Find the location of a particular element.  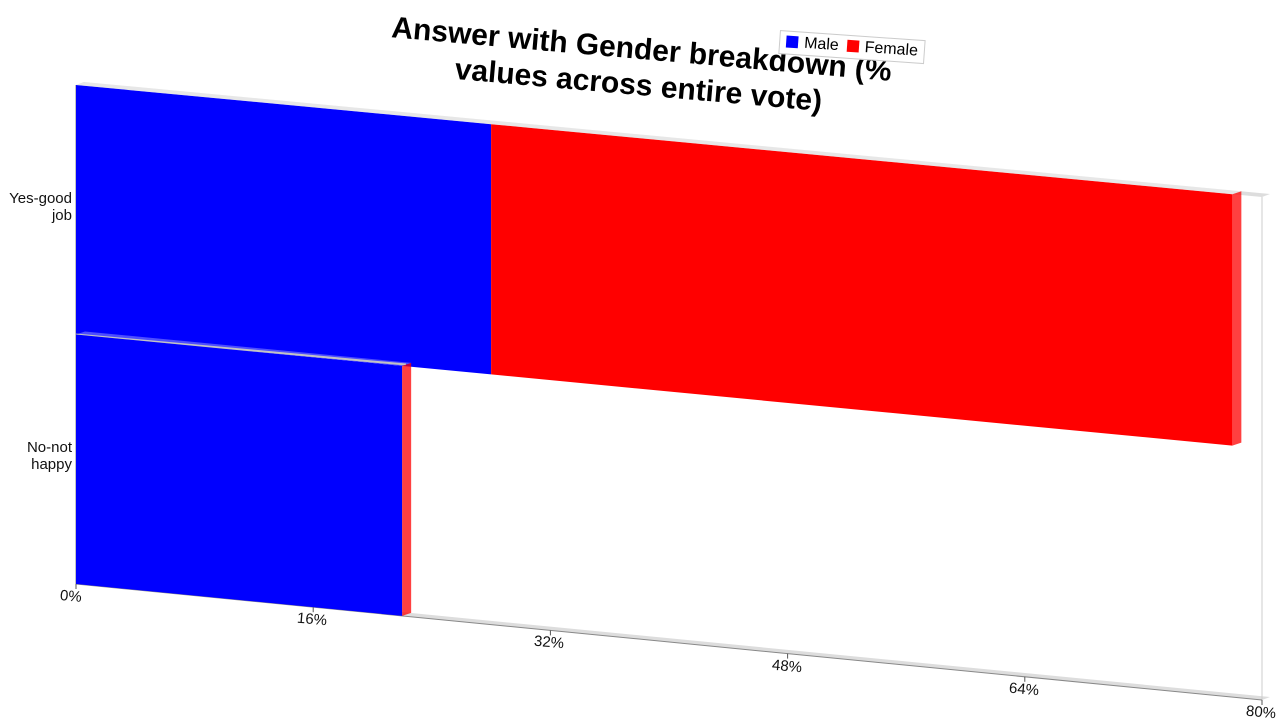

y-tick-label: Yes-good job is located at coordinates (40, 206).